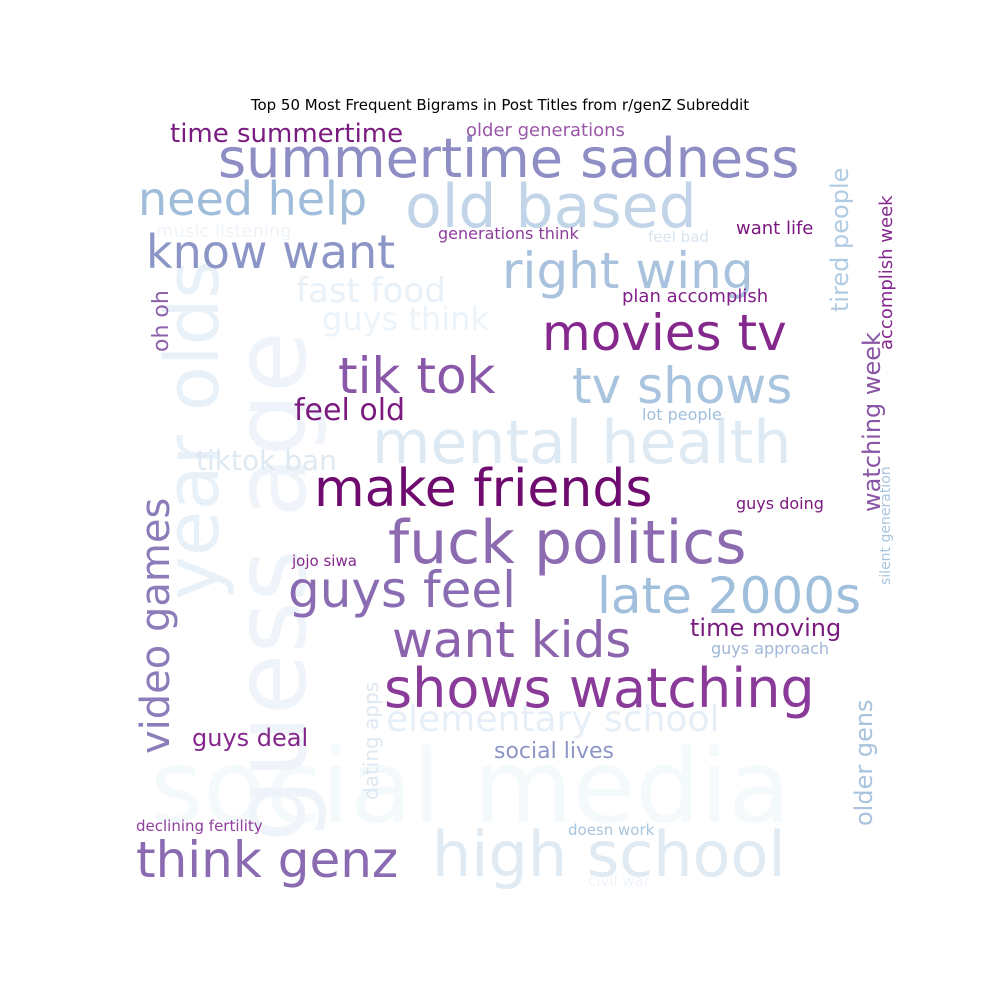  Describe the element at coordinates (886, 272) in the screenshot. I see `word-accomplish-week: accomplish week` at that location.